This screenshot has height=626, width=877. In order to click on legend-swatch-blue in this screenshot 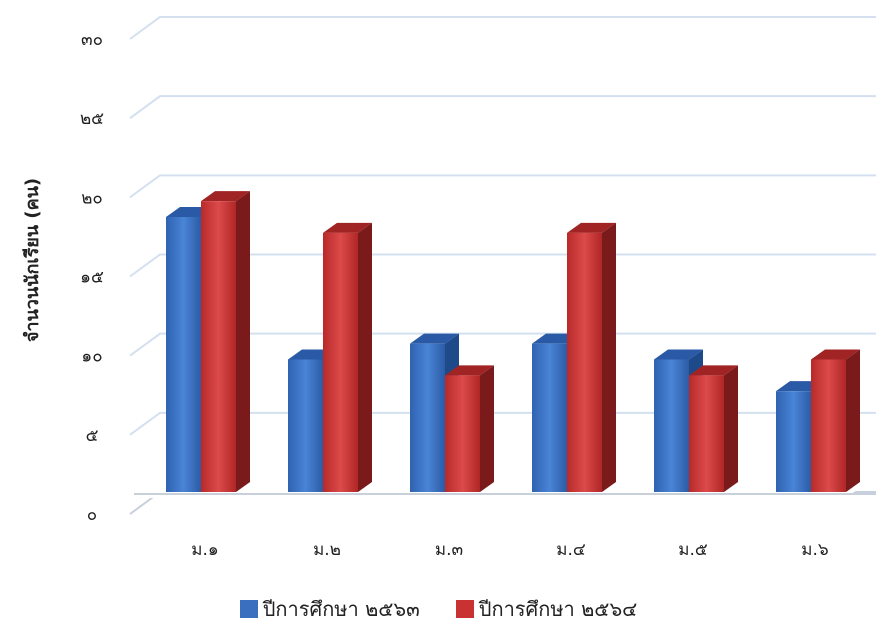, I will do `click(248, 609)`.